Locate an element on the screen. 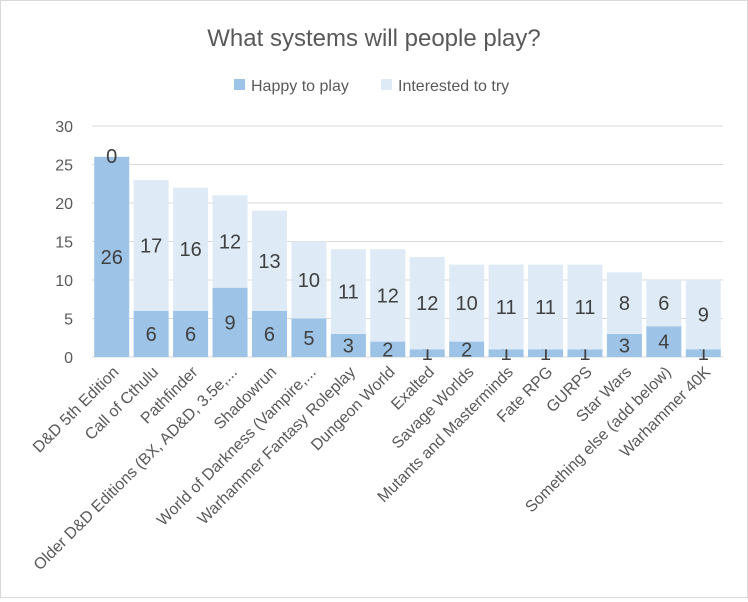 This screenshot has width=748, height=602. data-label: 17 is located at coordinates (151, 246).